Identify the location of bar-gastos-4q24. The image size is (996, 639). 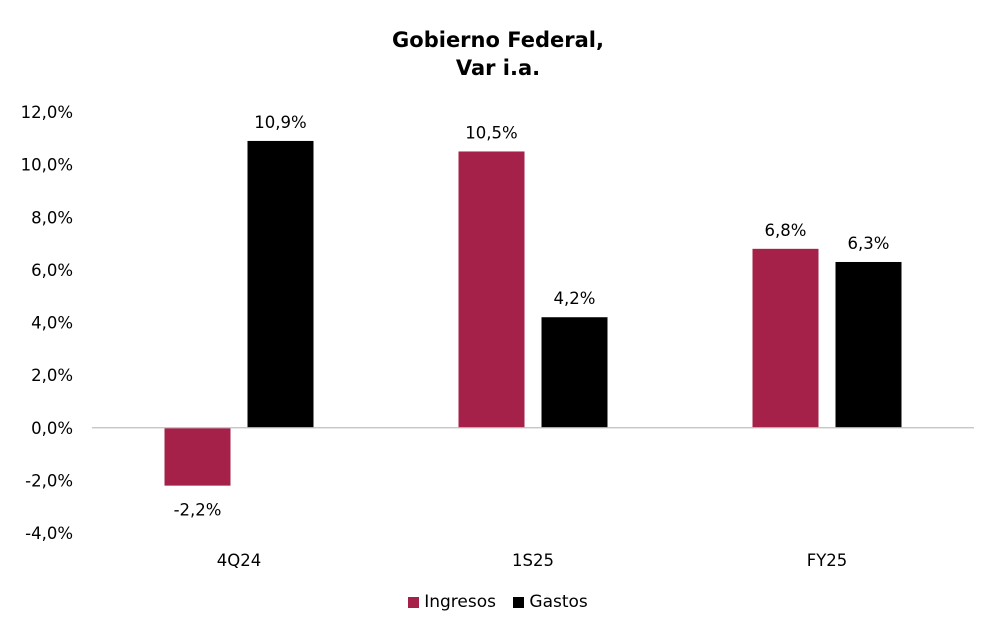
(280, 284).